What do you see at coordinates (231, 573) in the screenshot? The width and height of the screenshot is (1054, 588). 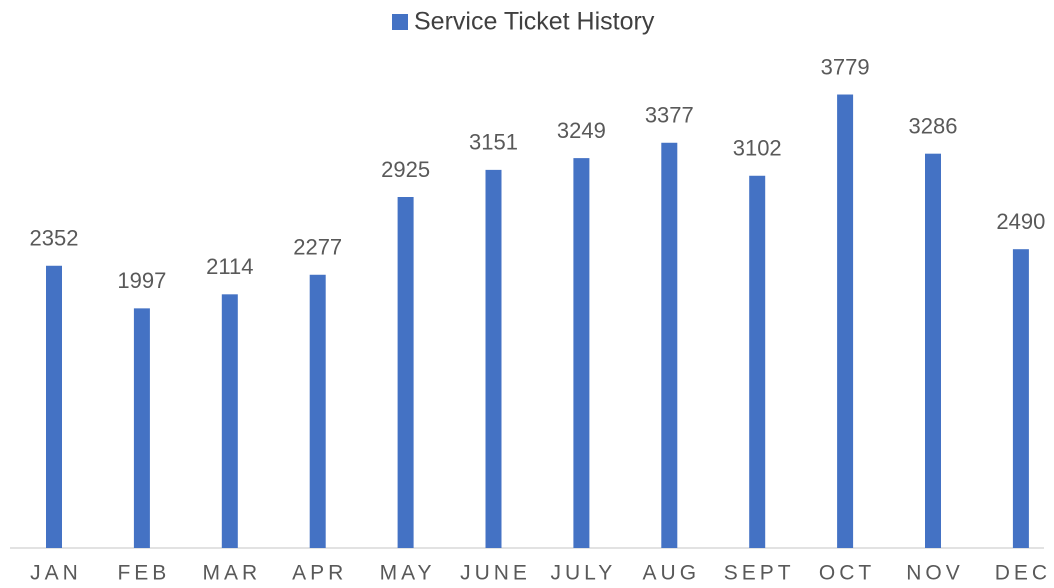 I see `x-tick-label: MAR` at bounding box center [231, 573].